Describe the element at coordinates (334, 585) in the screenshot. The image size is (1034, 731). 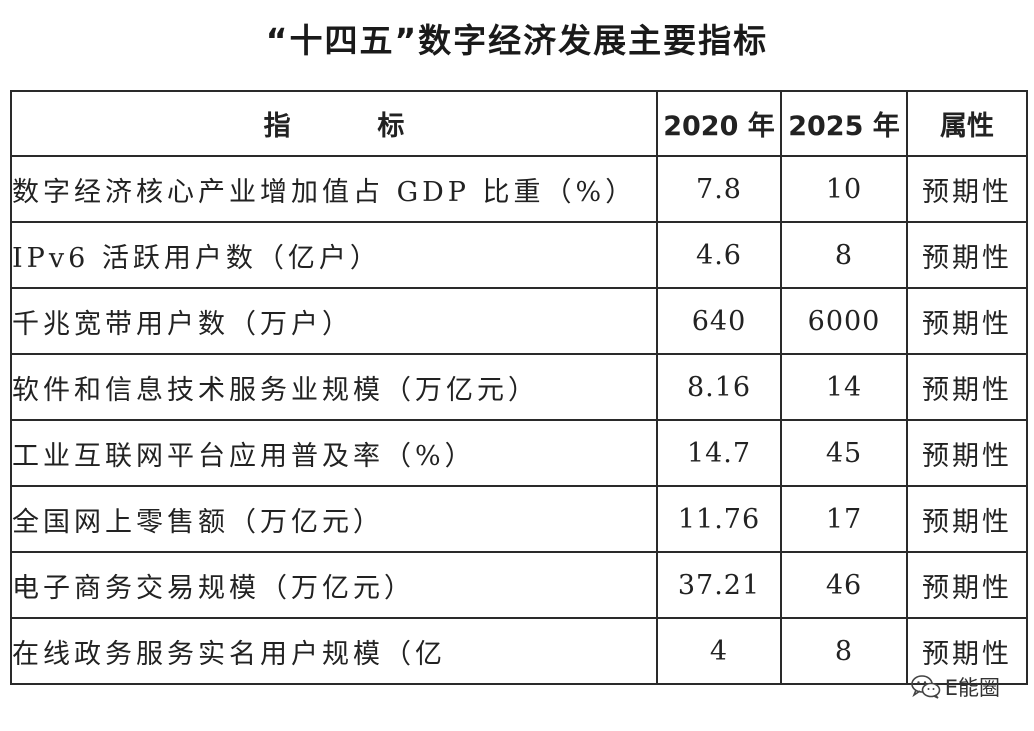
I see `indicator-name: 电子商务交易规模（万亿元）` at that location.